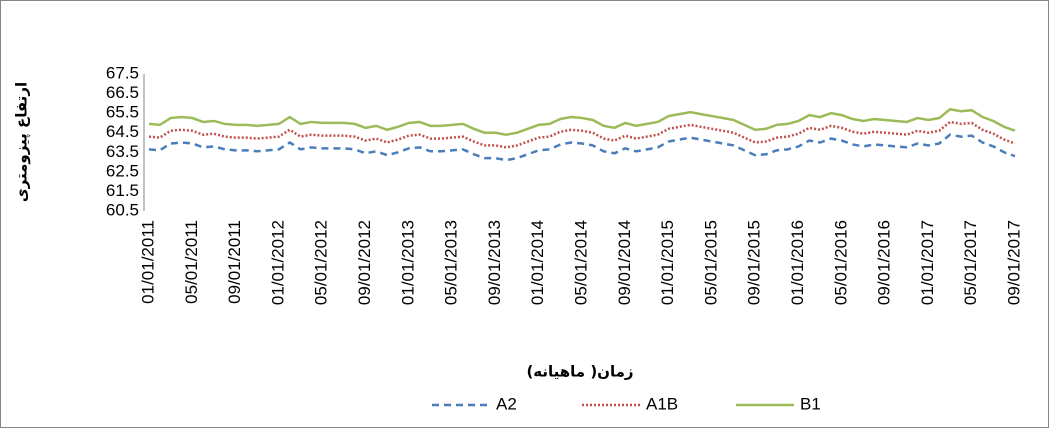 Image resolution: width=1050 pixels, height=434 pixels. What do you see at coordinates (537, 262) in the screenshot?
I see `x-tick-label: 01/01/2014` at bounding box center [537, 262].